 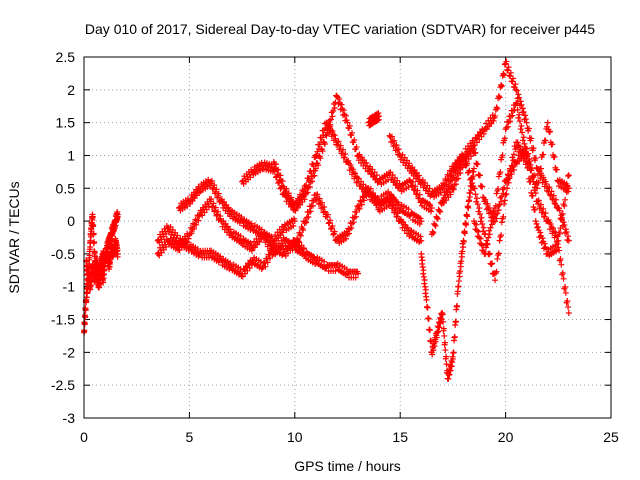 I want to click on y-tick-label: 0.5, so click(x=66, y=188).